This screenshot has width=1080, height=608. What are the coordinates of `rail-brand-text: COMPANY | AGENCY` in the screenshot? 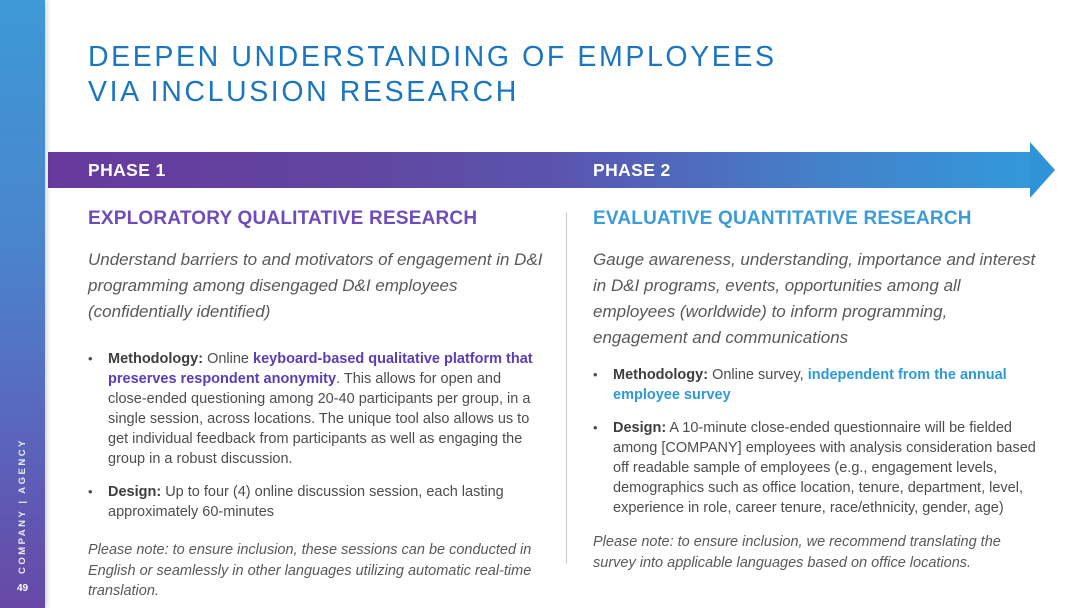 It's located at (22, 506).